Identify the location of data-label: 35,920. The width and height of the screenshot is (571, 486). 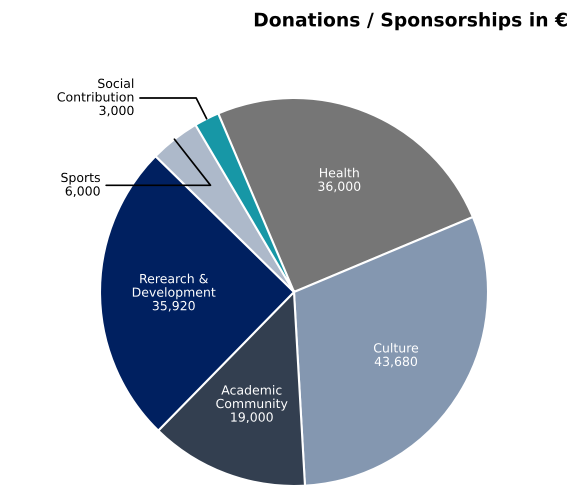
(173, 306).